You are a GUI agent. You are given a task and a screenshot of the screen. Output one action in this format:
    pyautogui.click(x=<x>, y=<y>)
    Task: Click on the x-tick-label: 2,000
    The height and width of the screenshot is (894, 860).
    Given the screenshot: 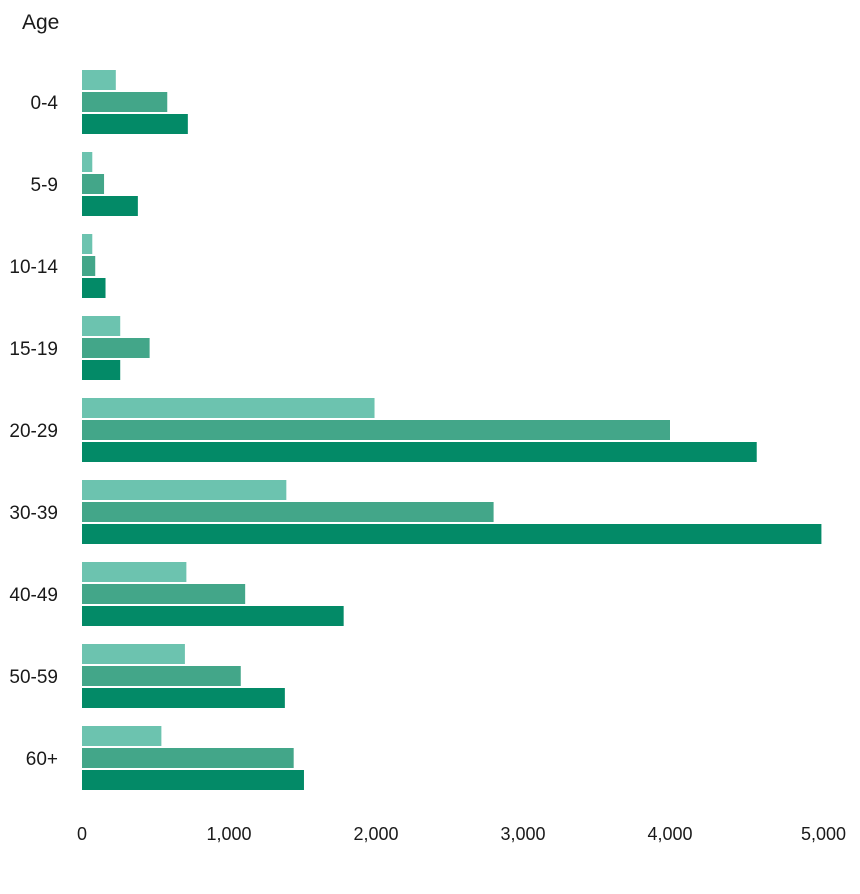 What is the action you would take?
    pyautogui.click(x=375, y=834)
    